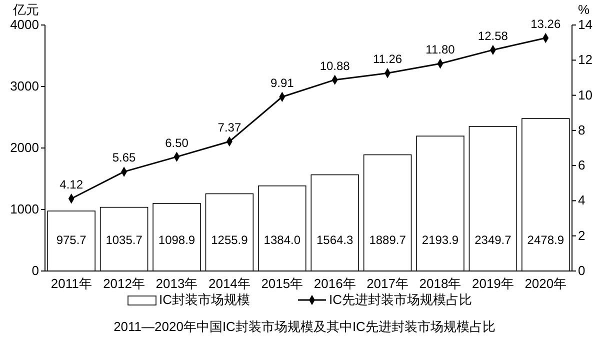 The image size is (609, 341). Describe the element at coordinates (230, 127) in the screenshot. I see `data-label: 7.37` at that location.